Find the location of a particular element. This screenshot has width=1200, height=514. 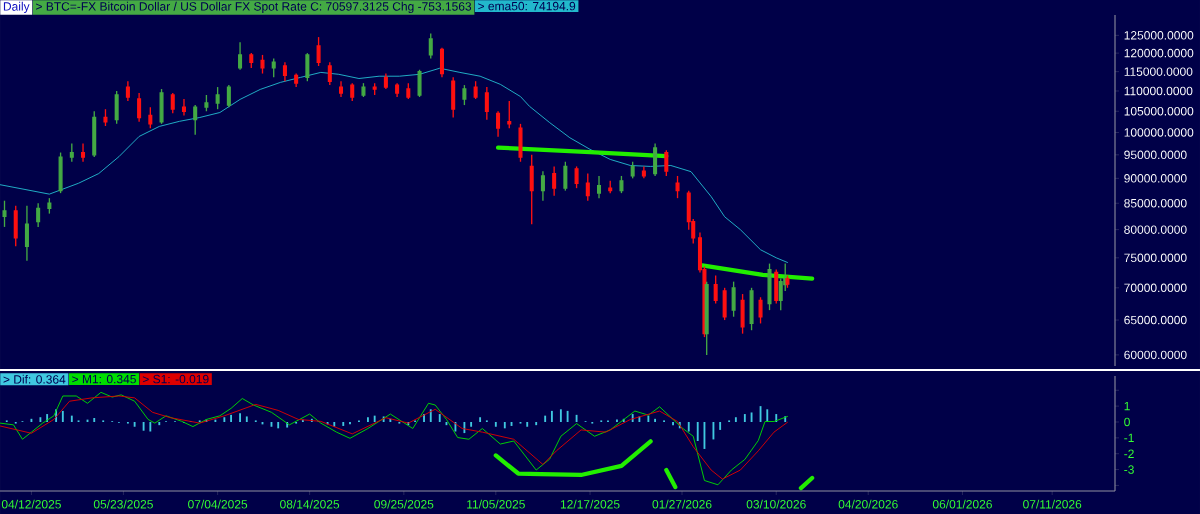

x-tick-label: 11/05/2025 is located at coordinates (496, 504).